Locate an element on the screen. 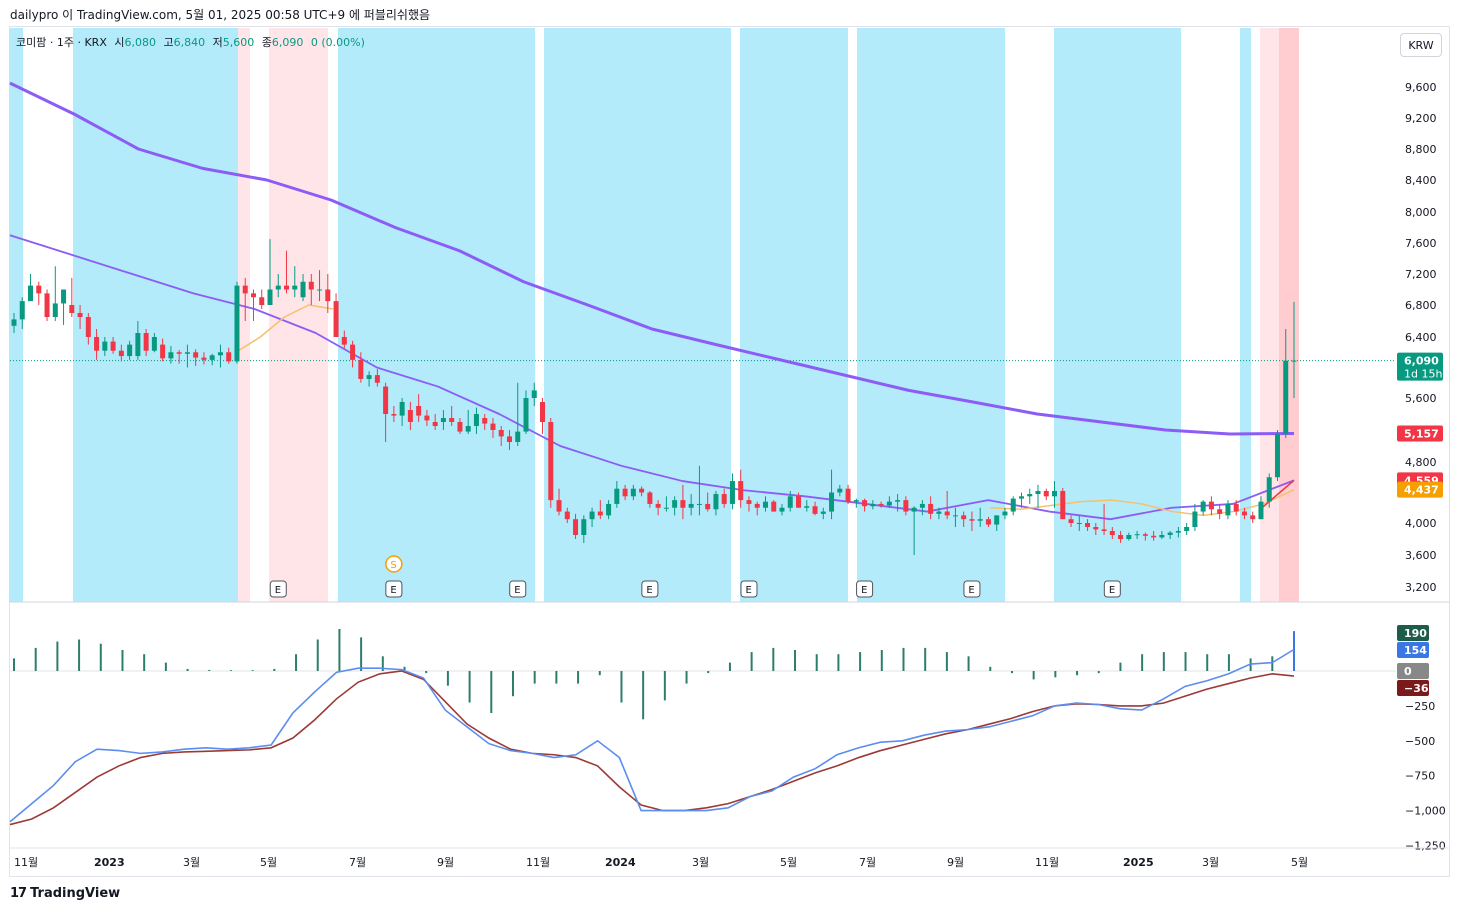 This screenshot has height=912, width=1460. currency-button: KRW is located at coordinates (1421, 45).